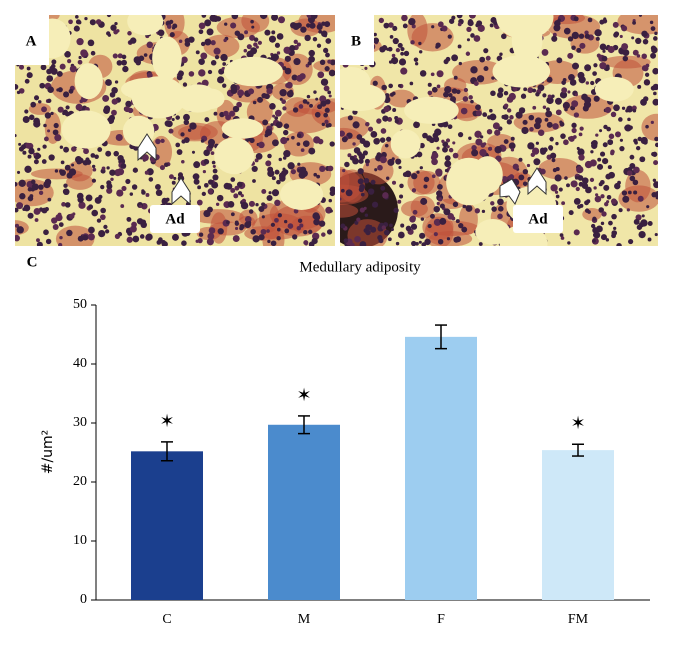 The height and width of the screenshot is (646, 674). I want to click on y-axis-label: #/um², so click(48, 452).